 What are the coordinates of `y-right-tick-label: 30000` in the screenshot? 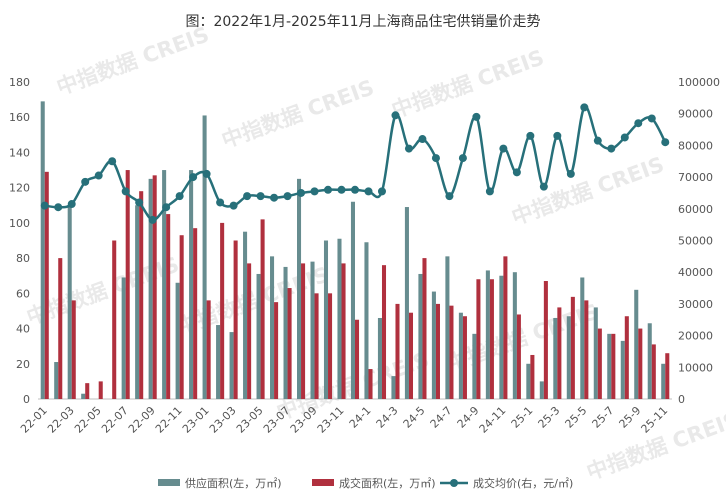 It's located at (695, 304).